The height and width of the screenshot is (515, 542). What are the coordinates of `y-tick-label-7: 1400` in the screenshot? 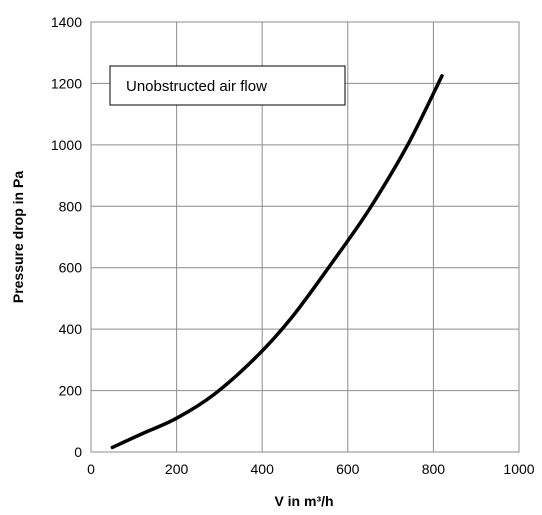 It's located at (66, 22).